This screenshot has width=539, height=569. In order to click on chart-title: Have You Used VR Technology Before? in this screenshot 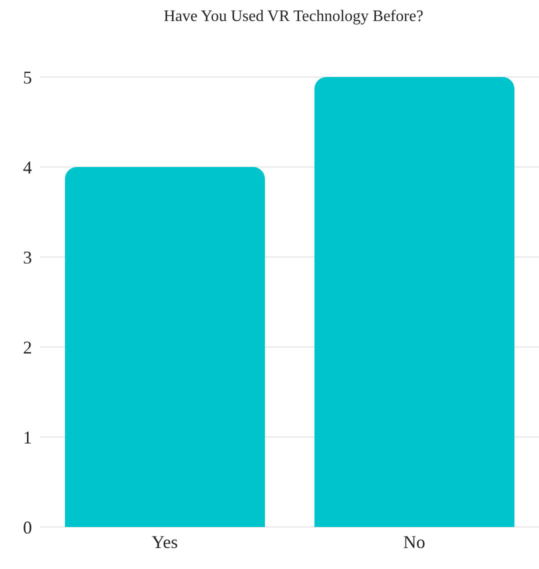, I will do `click(293, 17)`.